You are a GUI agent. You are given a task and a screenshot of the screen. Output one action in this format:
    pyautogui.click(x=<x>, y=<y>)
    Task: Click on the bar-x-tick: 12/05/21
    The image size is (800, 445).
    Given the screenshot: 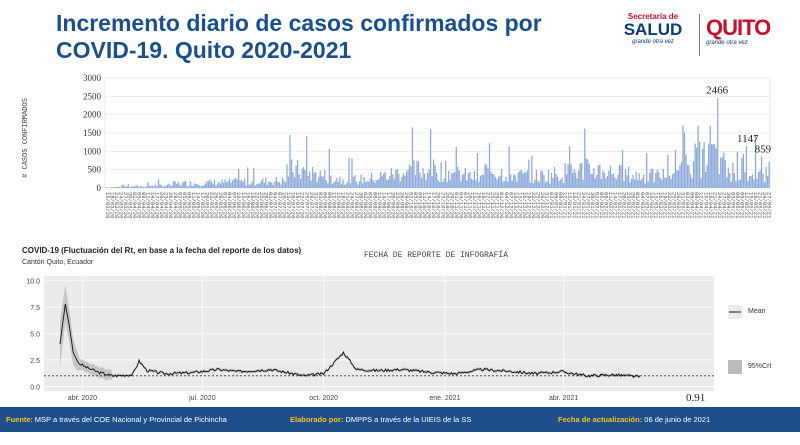 What is the action you would take?
    pyautogui.click(x=746, y=205)
    